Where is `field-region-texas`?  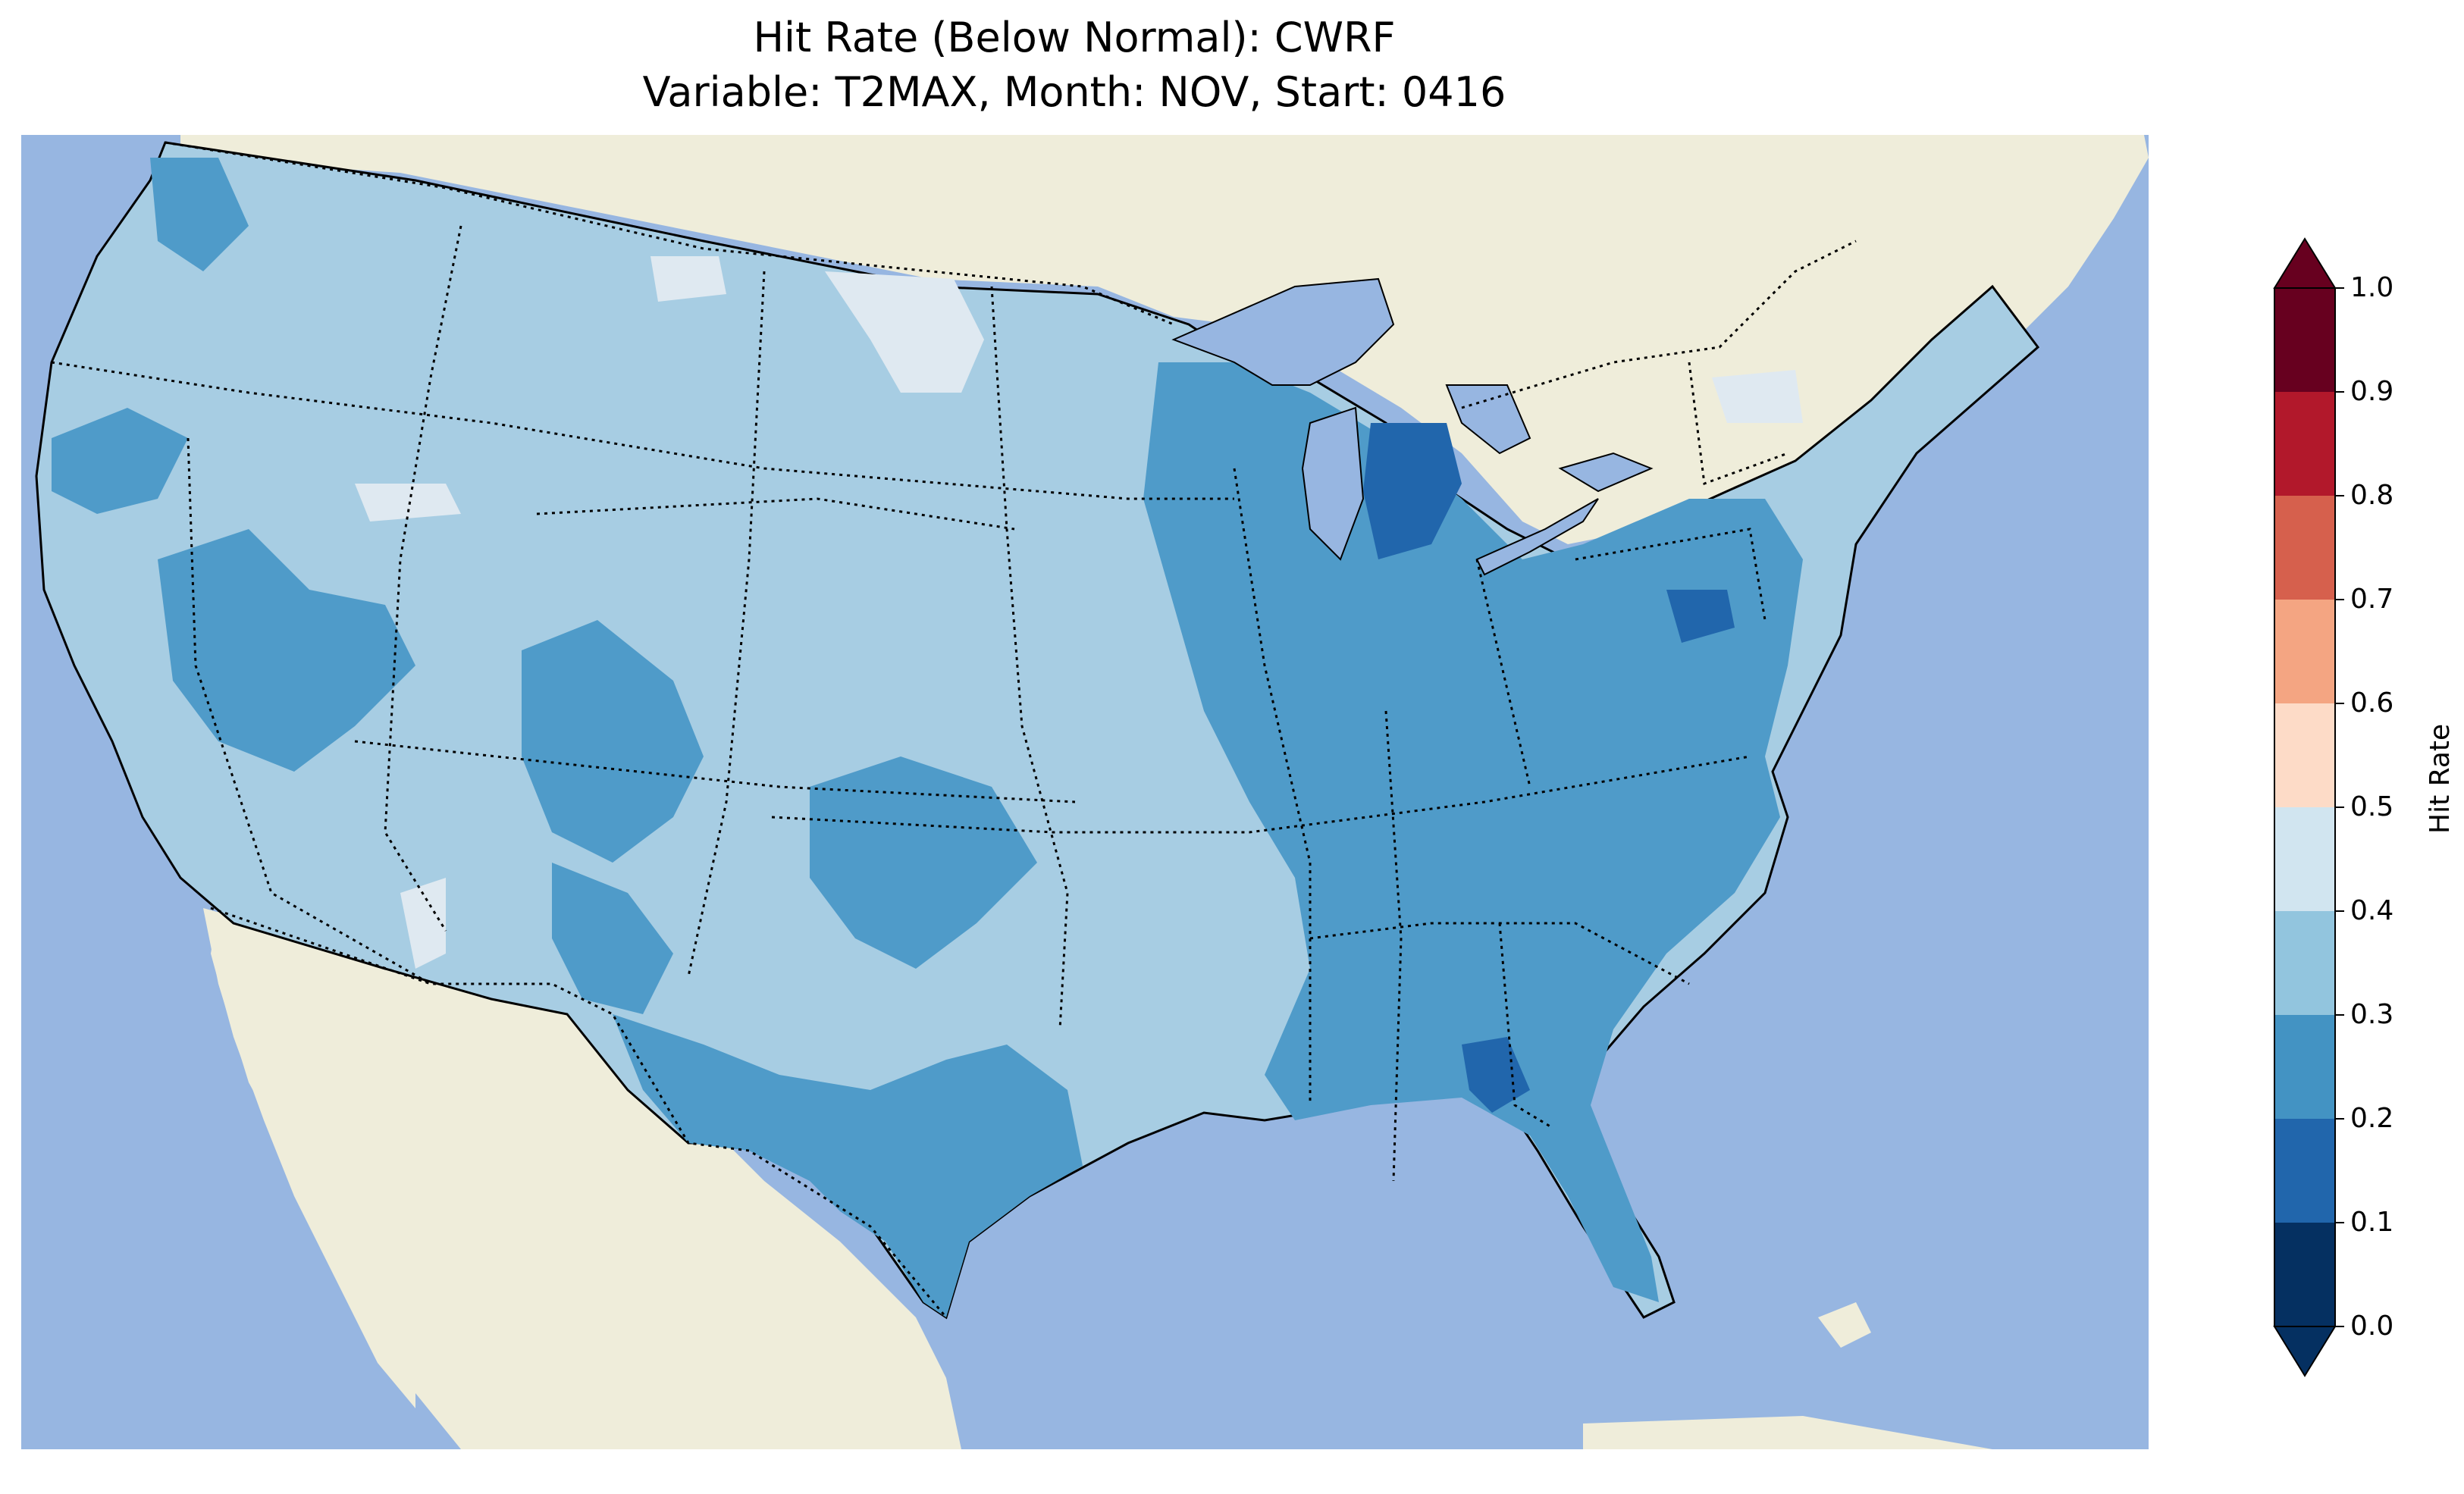
field-region-texas is located at coordinates (848, 1165).